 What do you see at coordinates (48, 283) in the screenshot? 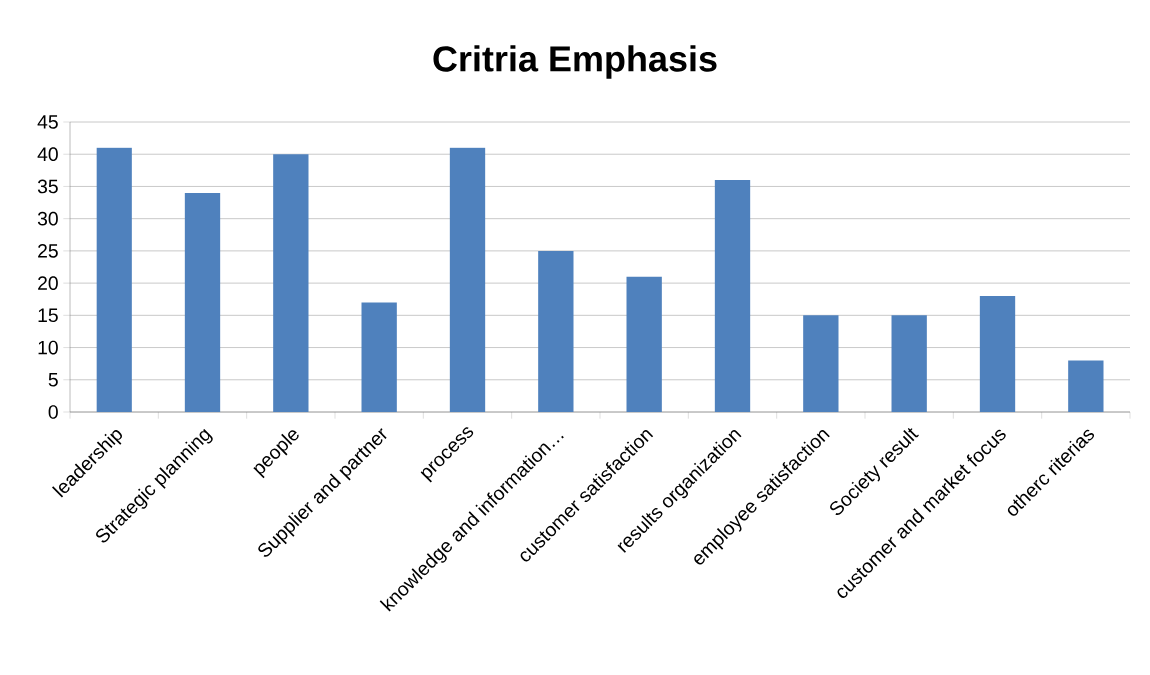
I see `y-tick-label: 20` at bounding box center [48, 283].